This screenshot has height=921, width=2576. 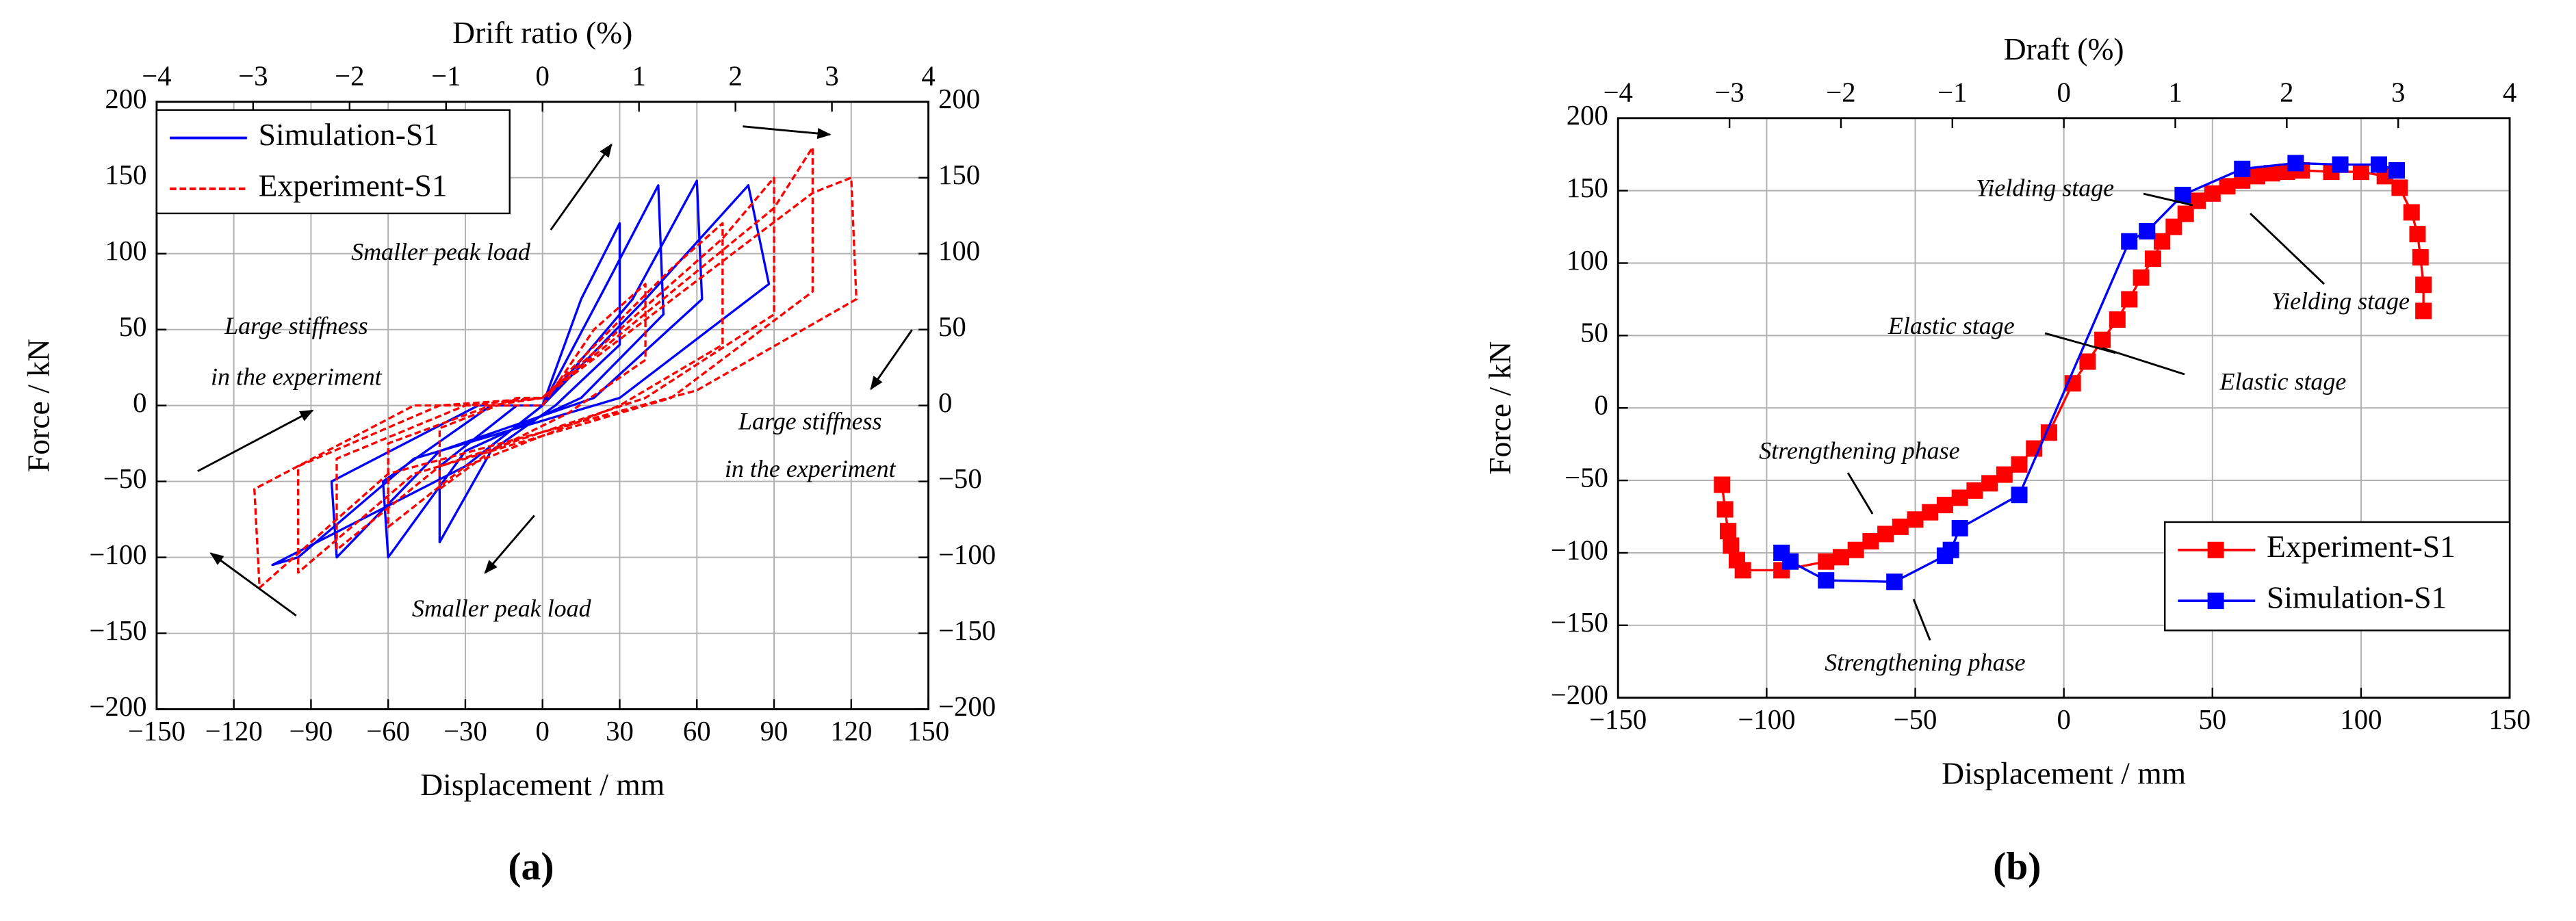 What do you see at coordinates (2085, 416) in the screenshot?
I see `leader-lines` at bounding box center [2085, 416].